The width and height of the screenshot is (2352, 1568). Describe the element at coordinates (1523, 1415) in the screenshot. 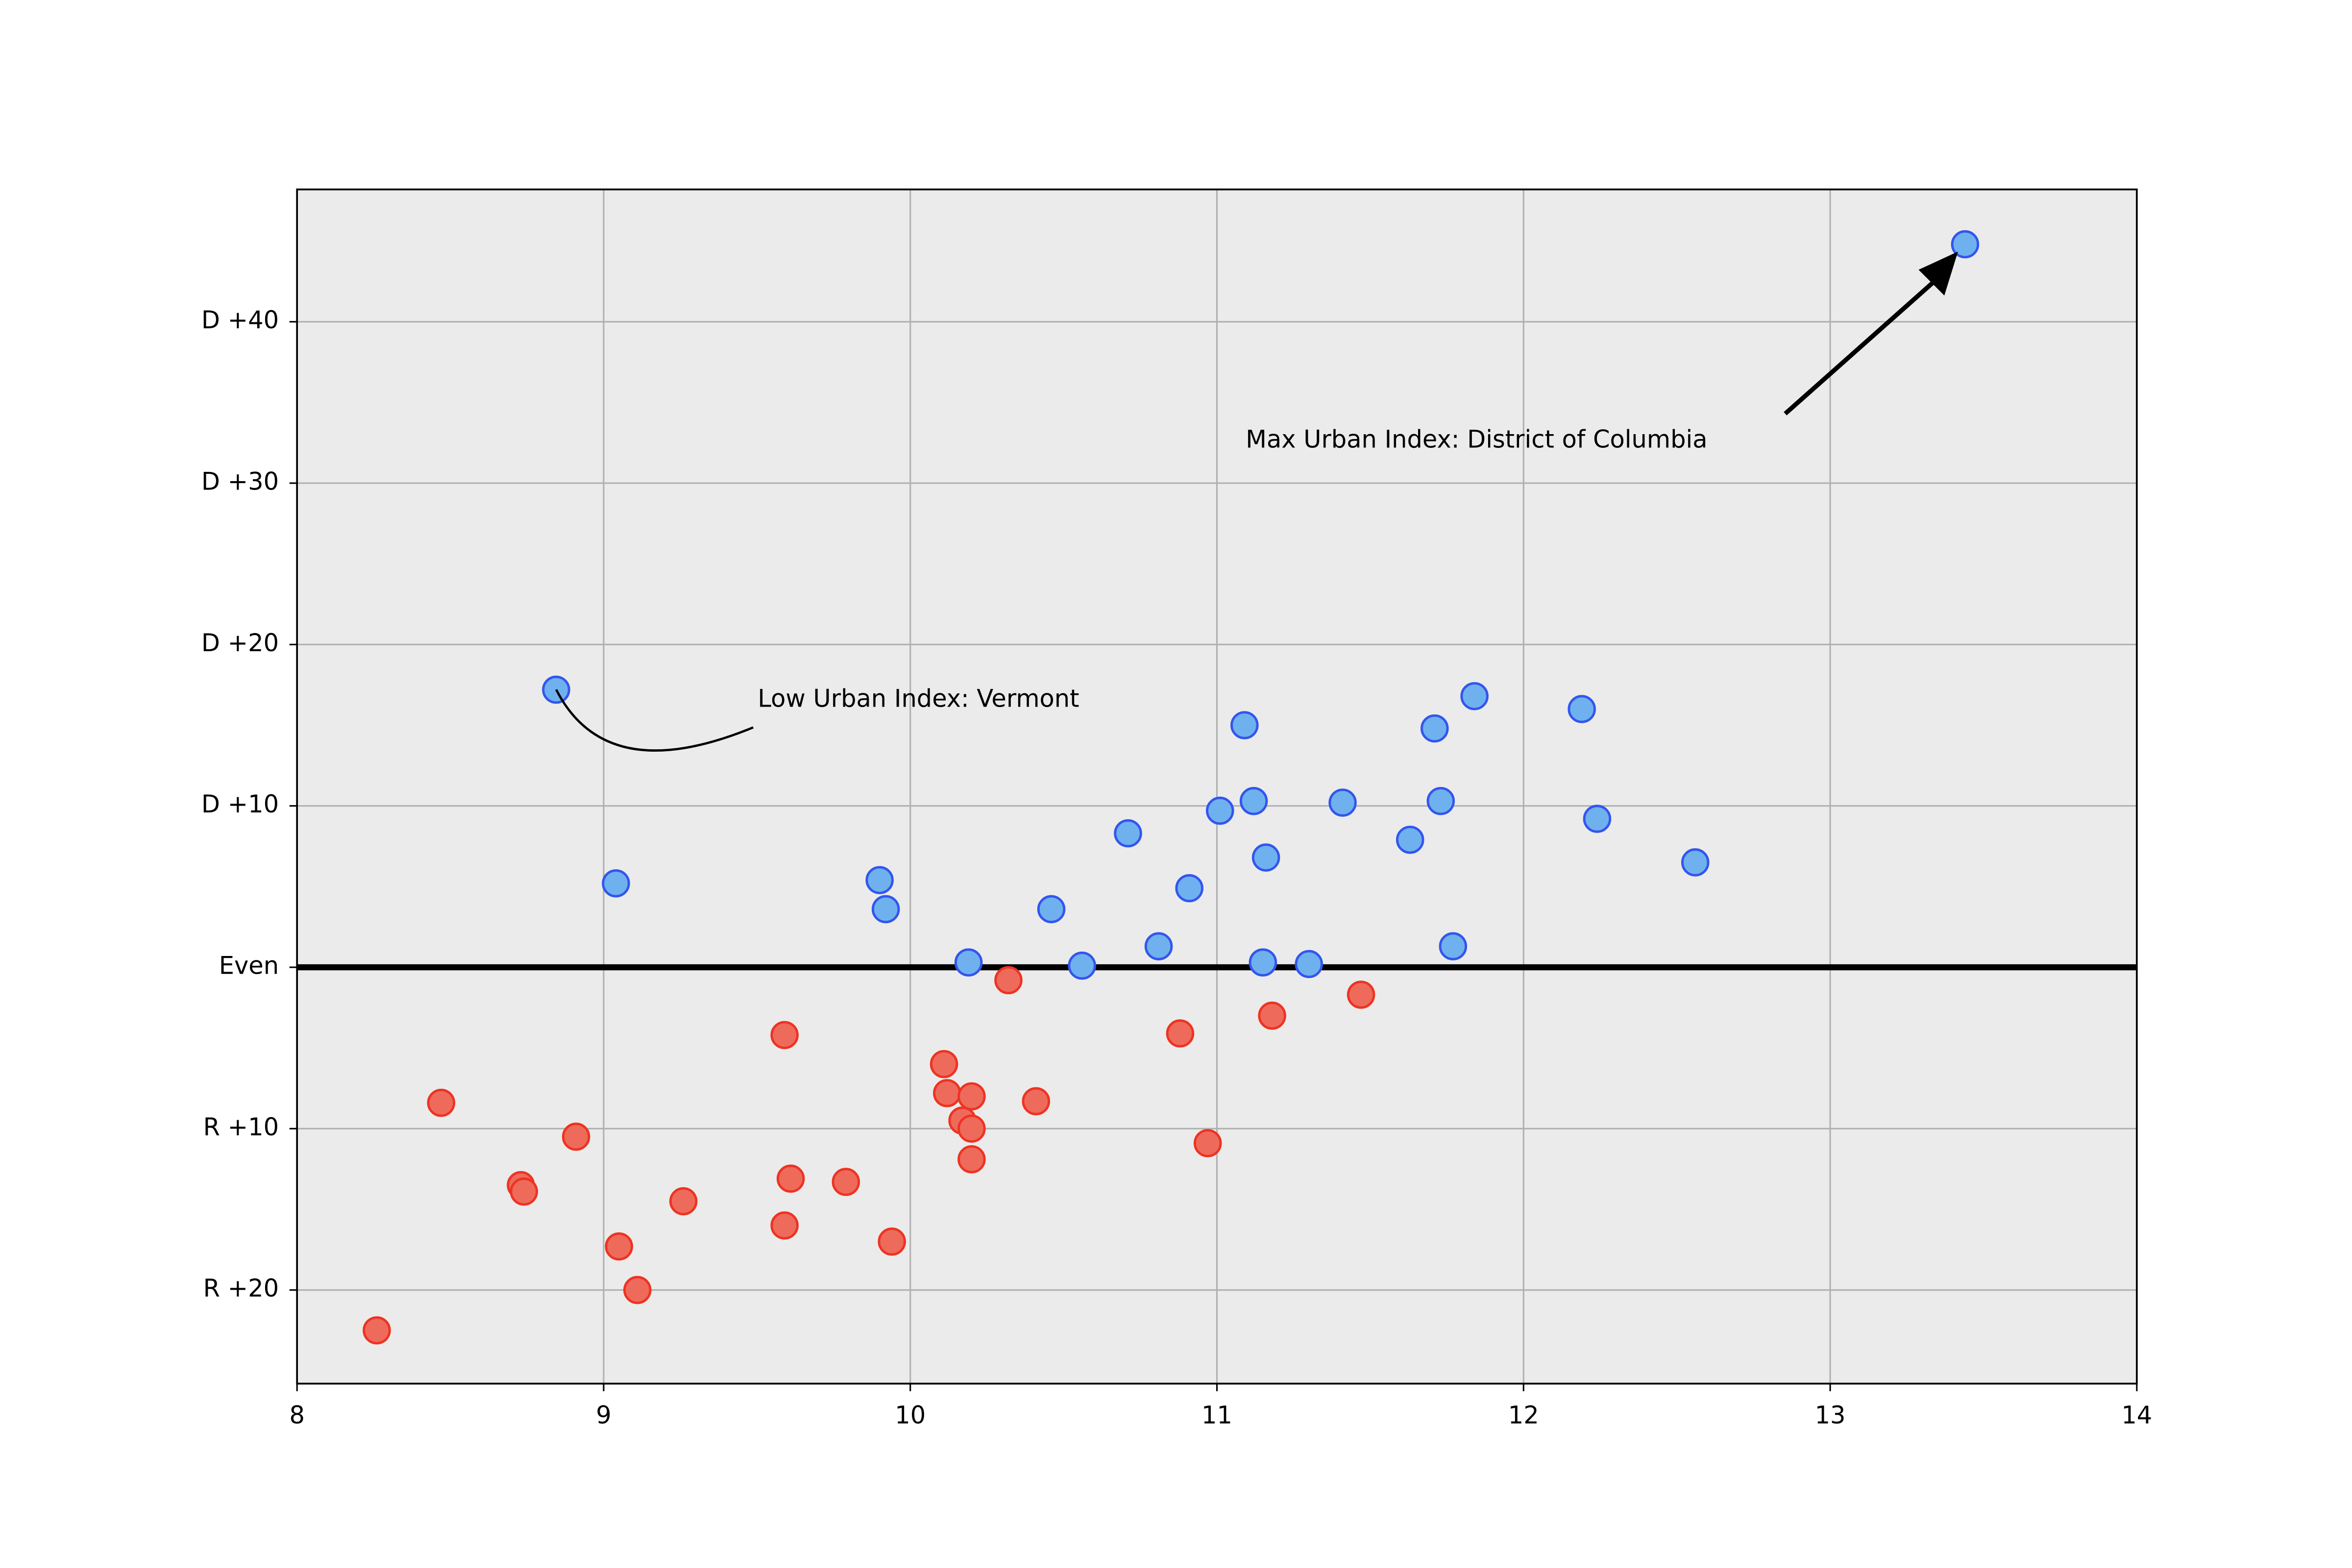

I see `x-tick-label: 12` at that location.